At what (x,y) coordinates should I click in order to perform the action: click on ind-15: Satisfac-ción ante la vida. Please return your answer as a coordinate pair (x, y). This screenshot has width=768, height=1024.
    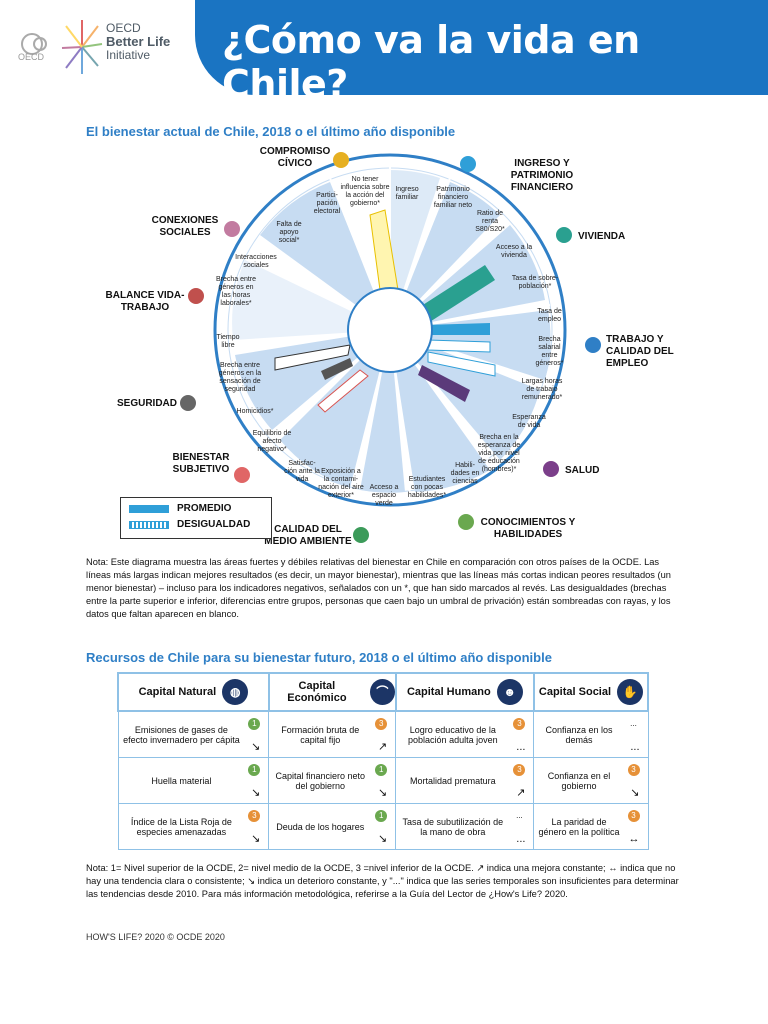
    Looking at the image, I should click on (302, 471).